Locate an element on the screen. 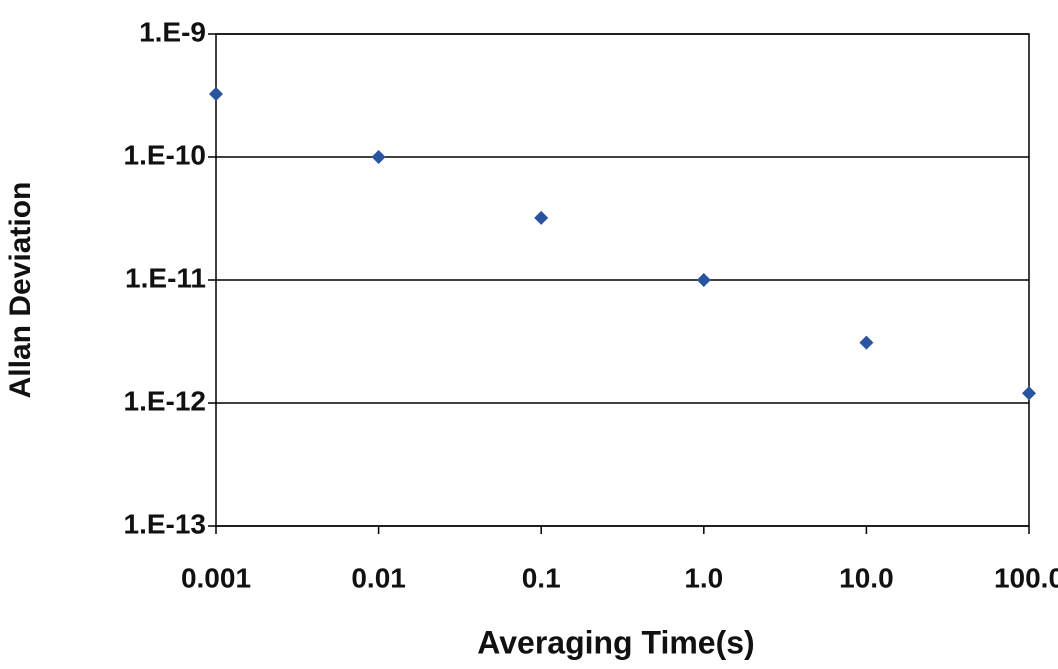 Image resolution: width=1058 pixels, height=669 pixels. y-tick-label: 1.E-12 is located at coordinates (165, 400).